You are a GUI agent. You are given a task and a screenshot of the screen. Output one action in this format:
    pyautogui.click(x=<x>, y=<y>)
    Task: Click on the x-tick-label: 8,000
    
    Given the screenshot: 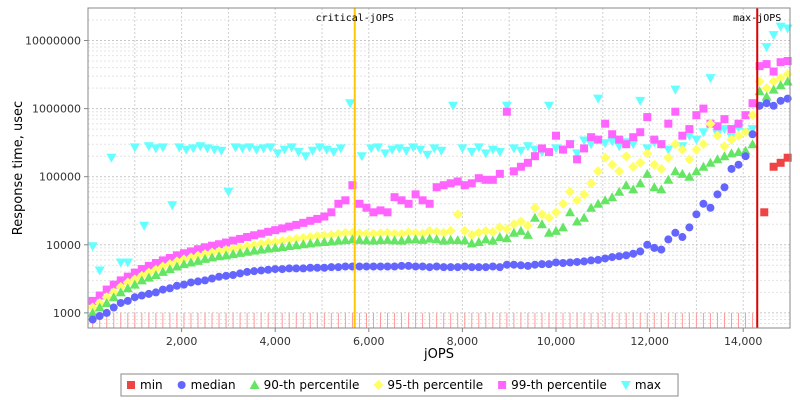 What is the action you would take?
    pyautogui.click(x=463, y=341)
    